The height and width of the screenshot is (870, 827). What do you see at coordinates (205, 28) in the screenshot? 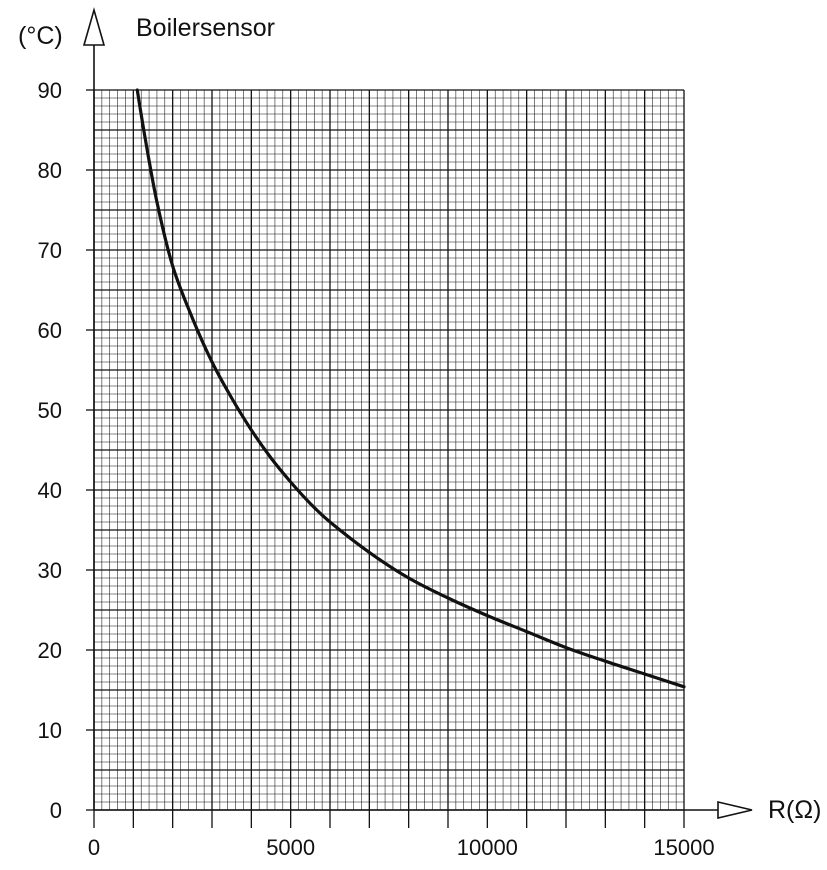
I see `chart-title: Boilersensor` at bounding box center [205, 28].